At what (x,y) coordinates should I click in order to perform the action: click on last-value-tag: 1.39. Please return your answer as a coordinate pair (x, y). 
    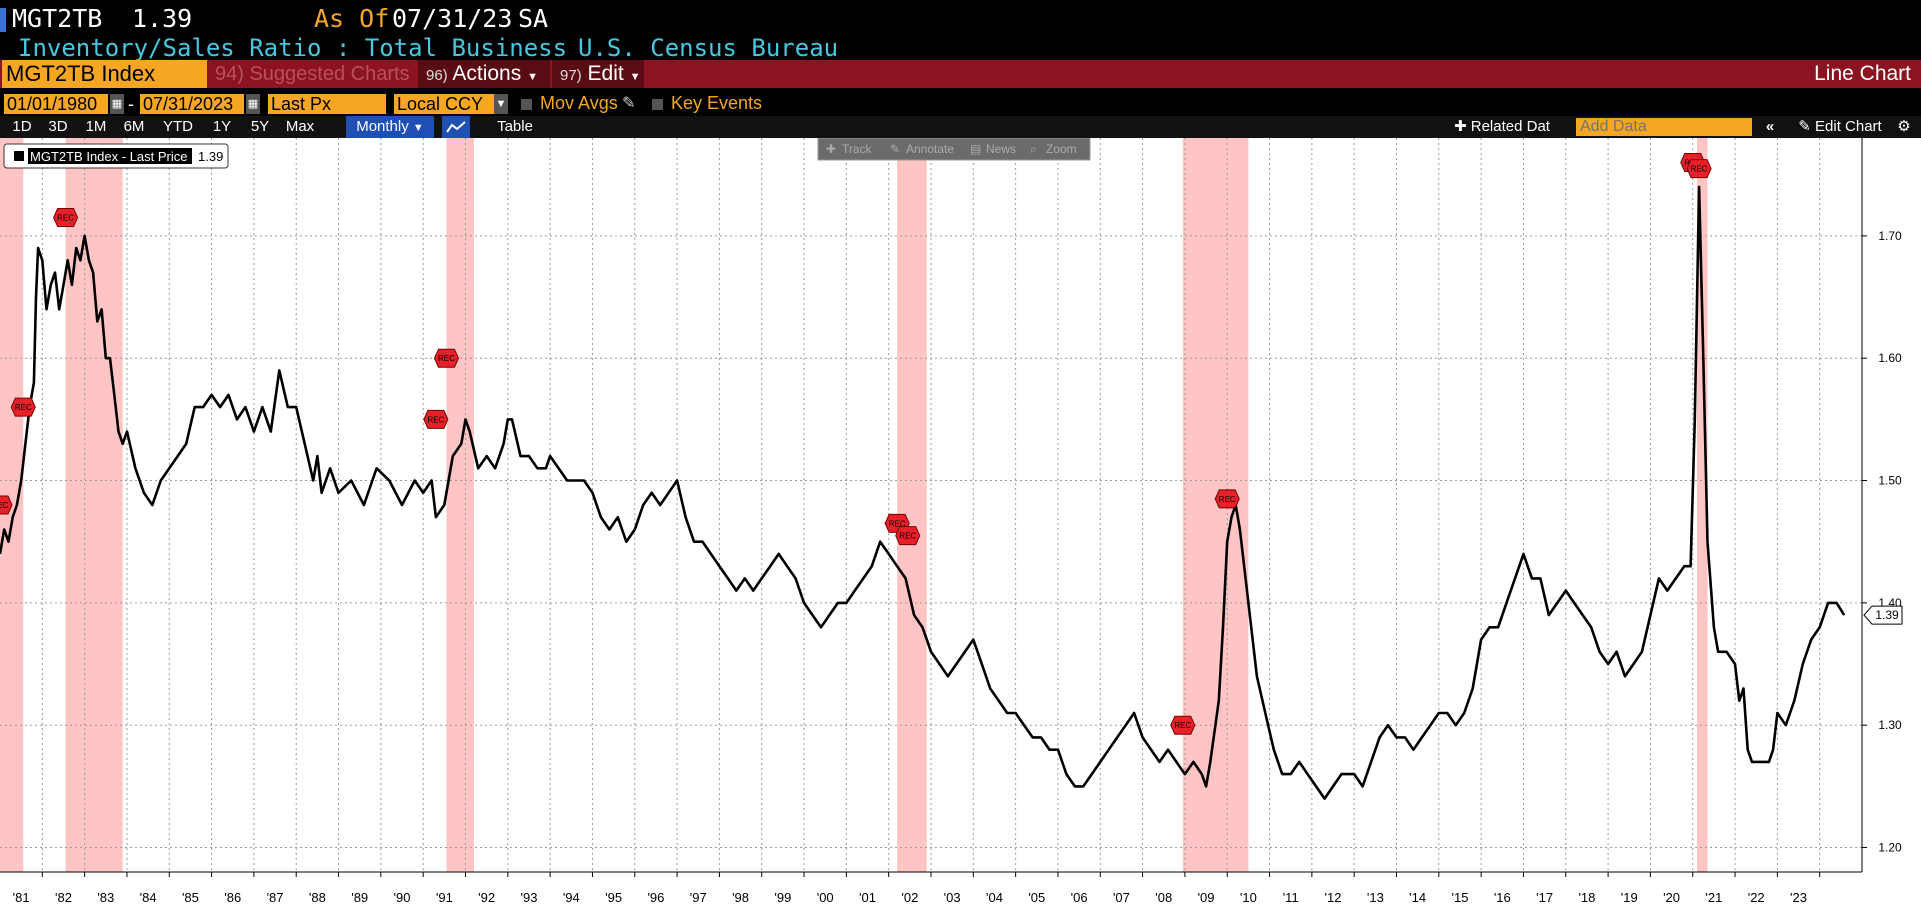
    Looking at the image, I should click on (1883, 615).